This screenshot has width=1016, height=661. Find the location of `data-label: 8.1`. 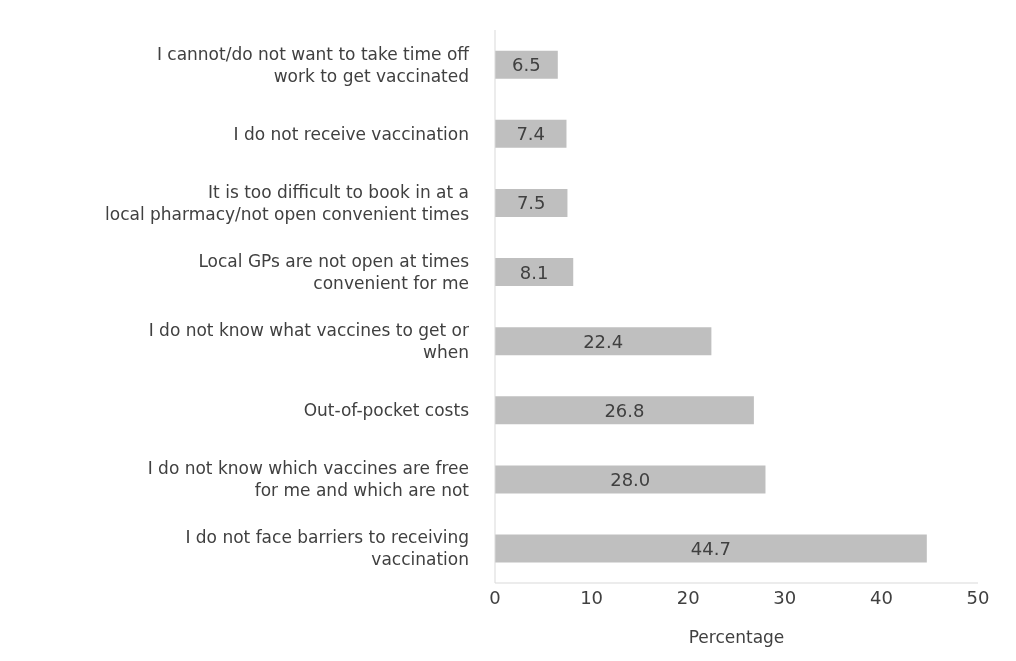

data-label: 8.1 is located at coordinates (534, 272).